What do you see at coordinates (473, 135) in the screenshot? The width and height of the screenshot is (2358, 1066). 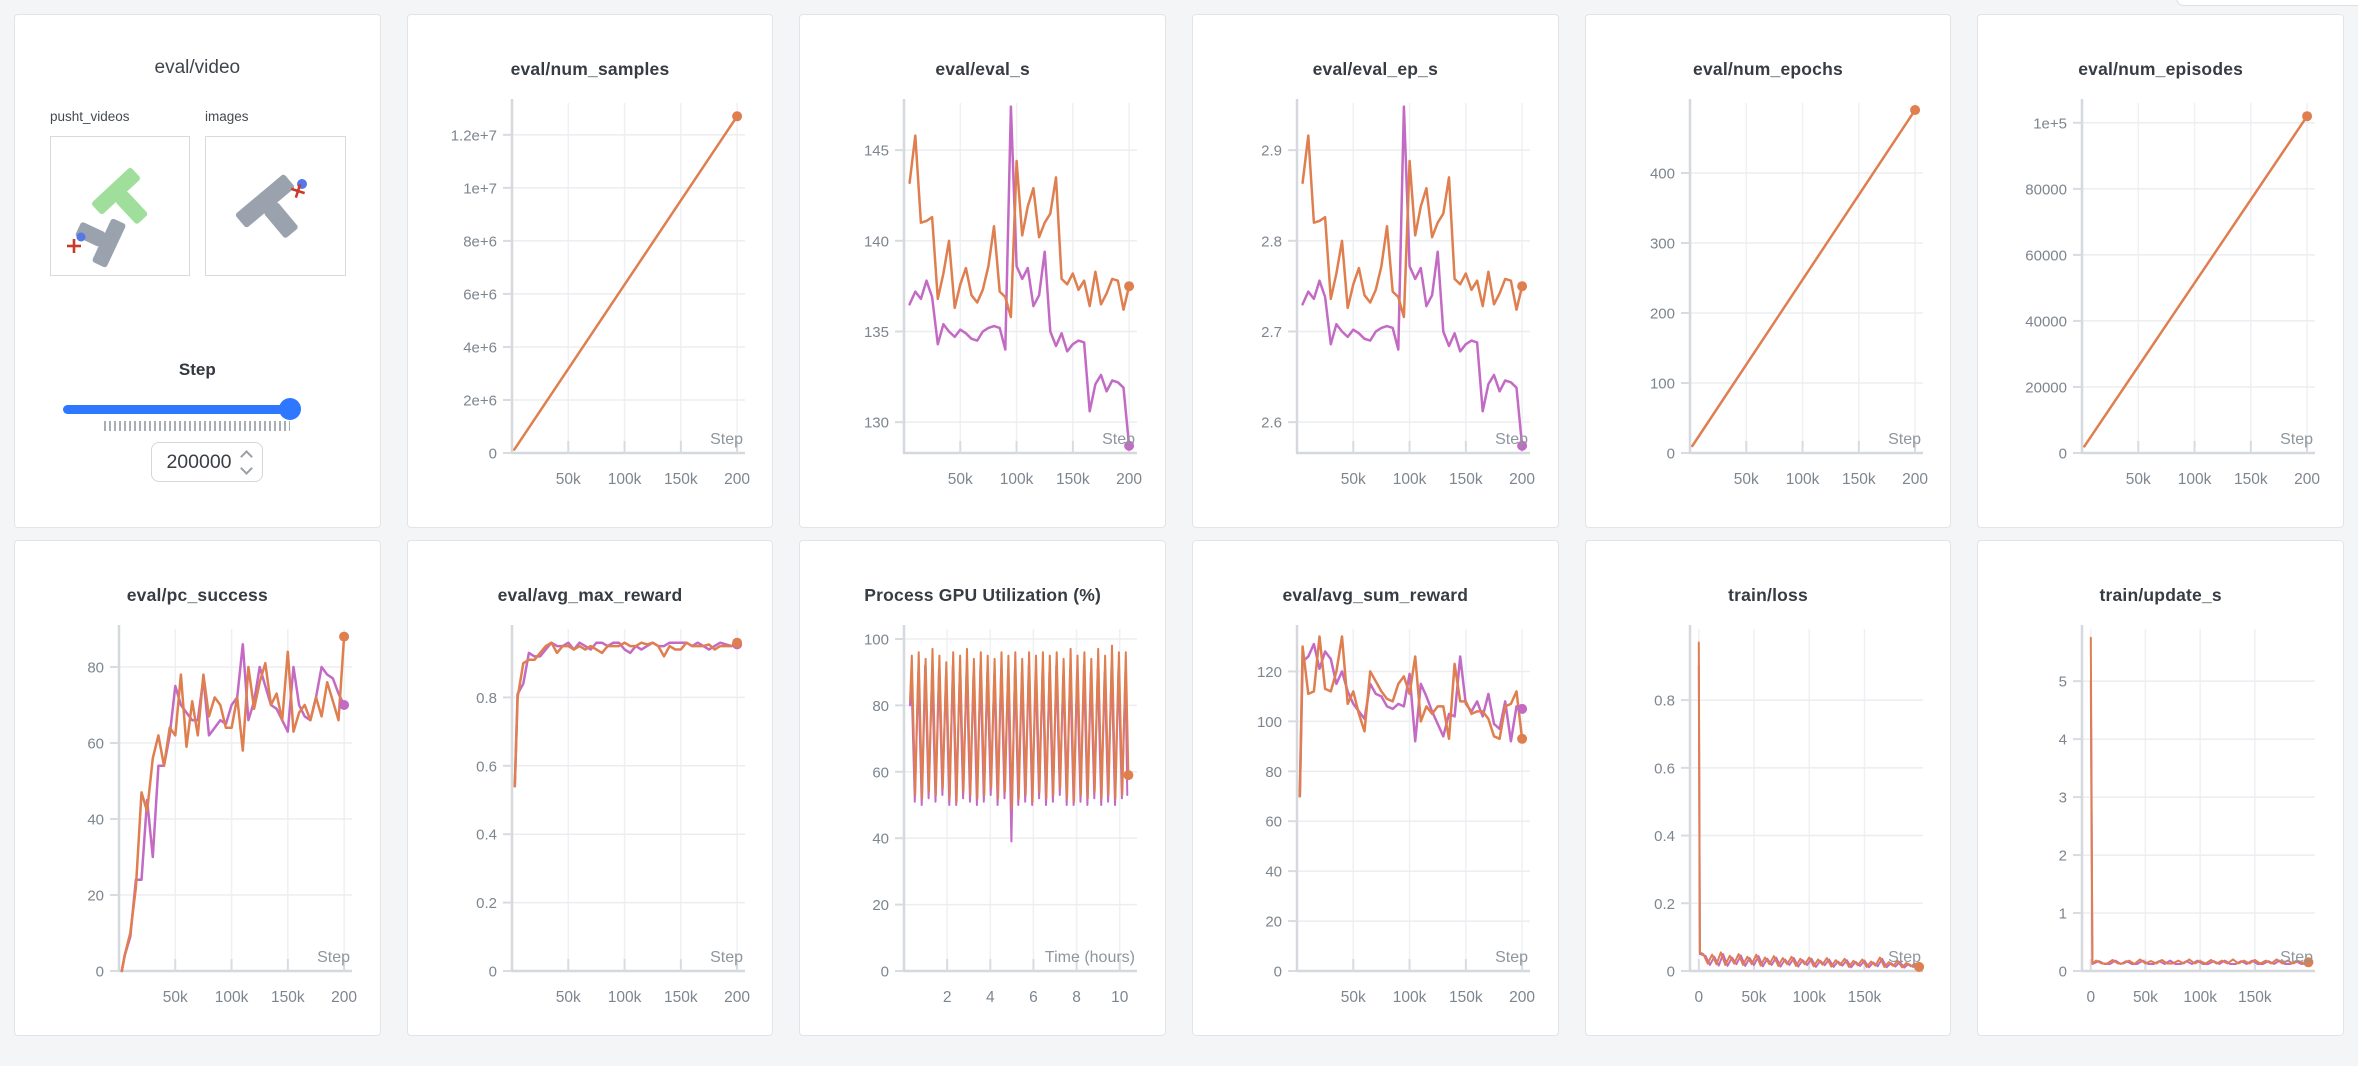 I see `svg-text: 1.2e+7` at bounding box center [473, 135].